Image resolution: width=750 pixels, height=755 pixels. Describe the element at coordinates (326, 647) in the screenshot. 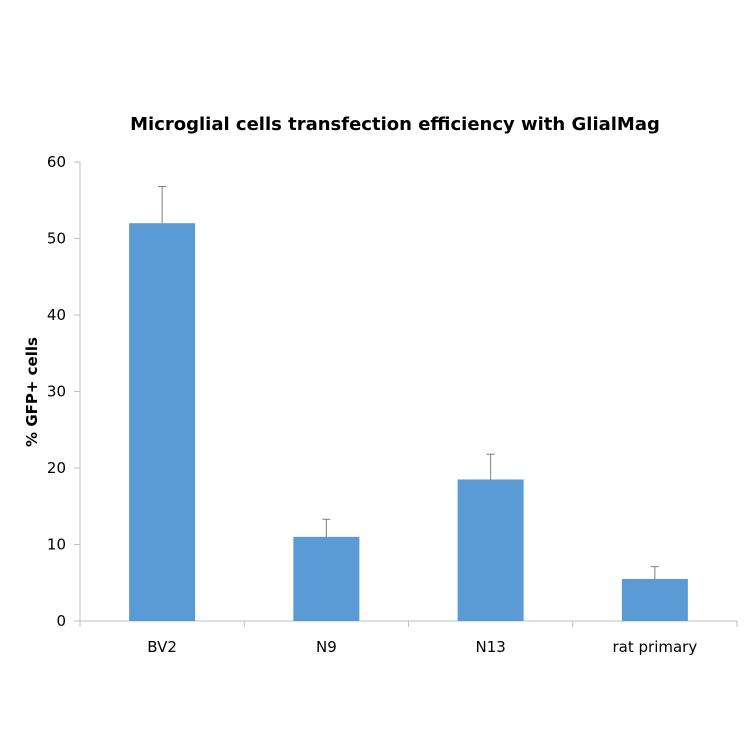

I see `x-tick-label: N9` at that location.